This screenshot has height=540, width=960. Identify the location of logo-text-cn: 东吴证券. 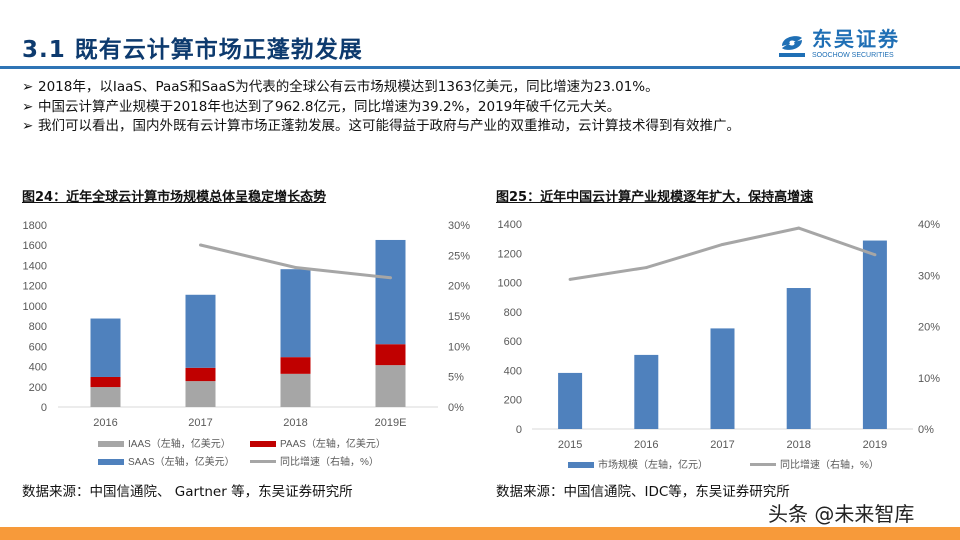
(856, 39).